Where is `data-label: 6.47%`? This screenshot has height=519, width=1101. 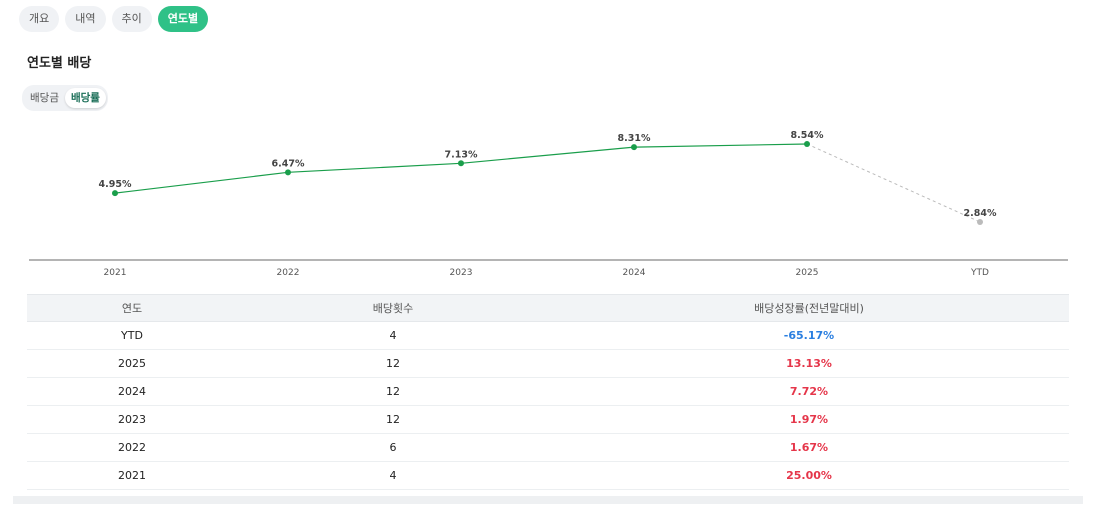 data-label: 6.47% is located at coordinates (288, 163).